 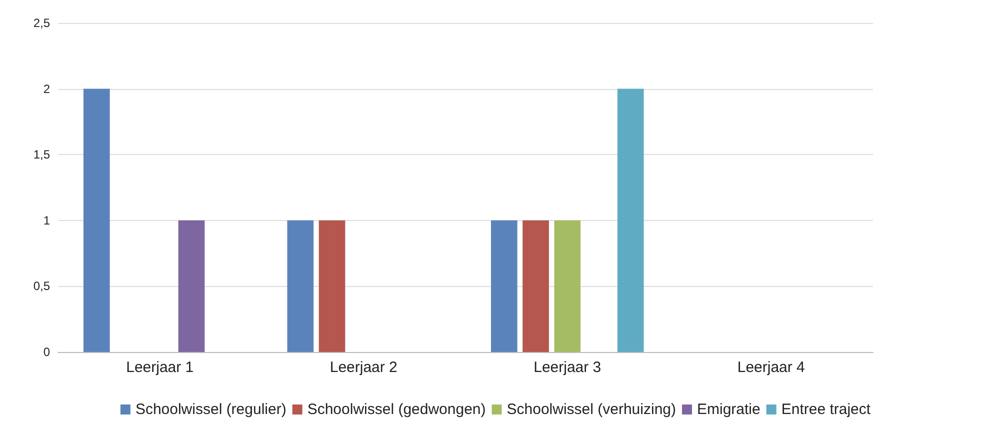 I want to click on x-tick-label: Leerjaar 3, so click(x=568, y=367).